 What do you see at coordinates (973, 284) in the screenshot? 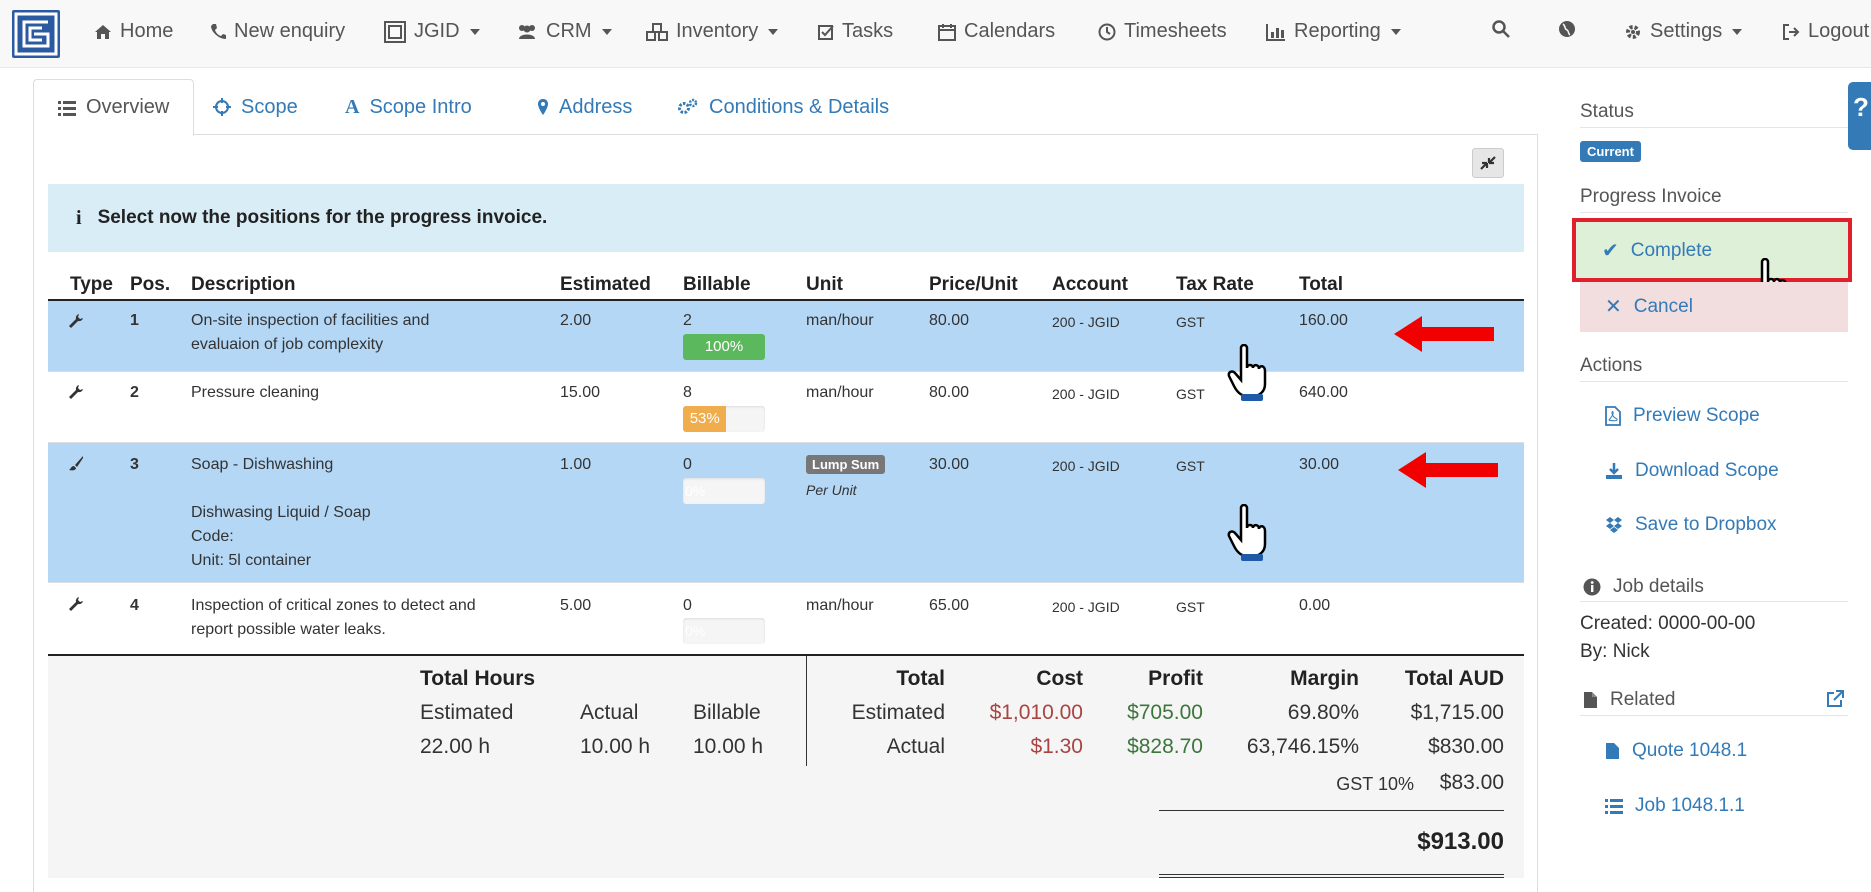
I see `col-header-price-unit: Price/Unit` at bounding box center [973, 284].